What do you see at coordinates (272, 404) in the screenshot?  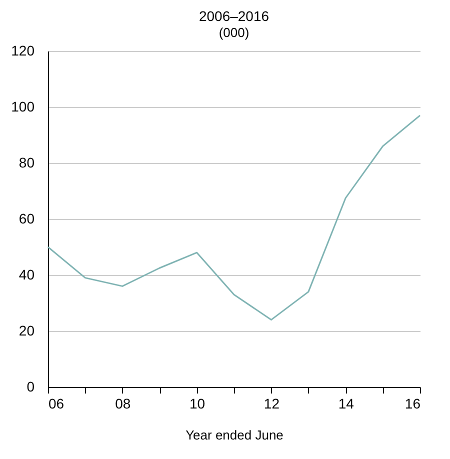 I see `x-tick-label: 12` at bounding box center [272, 404].